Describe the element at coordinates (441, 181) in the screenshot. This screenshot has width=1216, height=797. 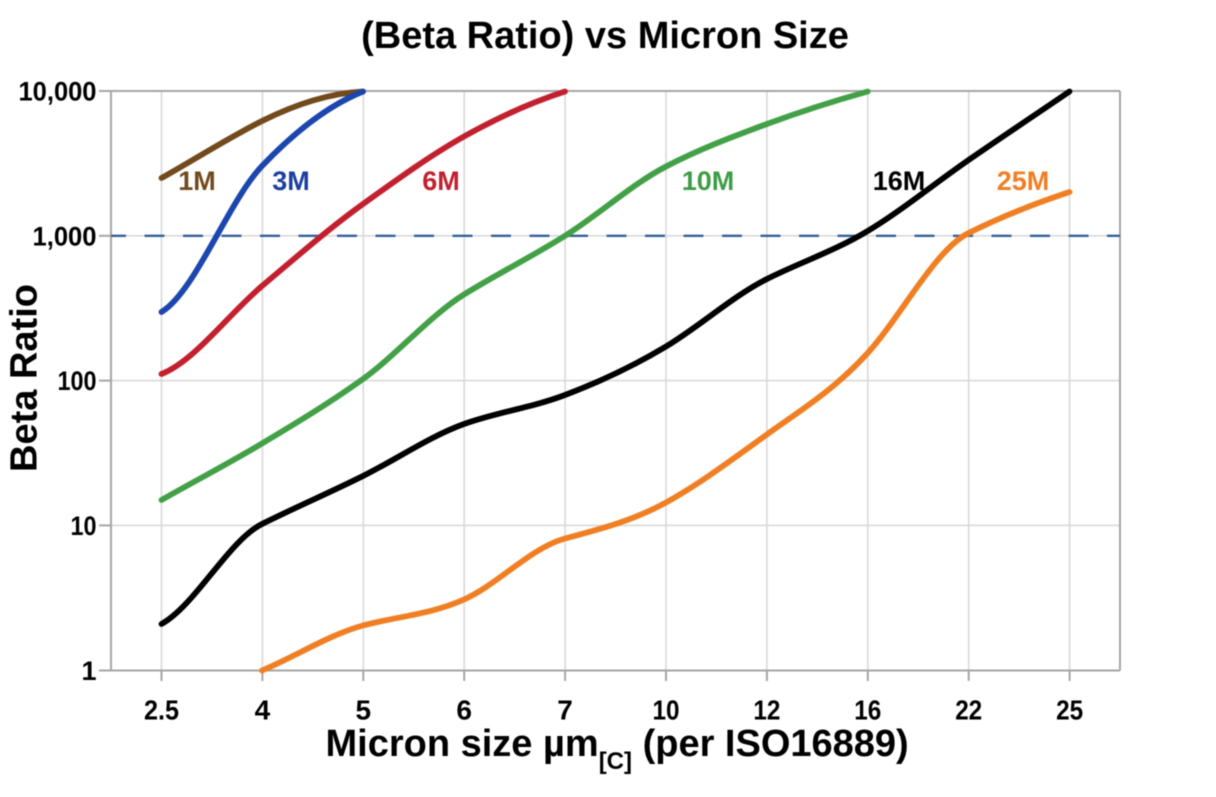
I see `svg-text: 6M` at that location.